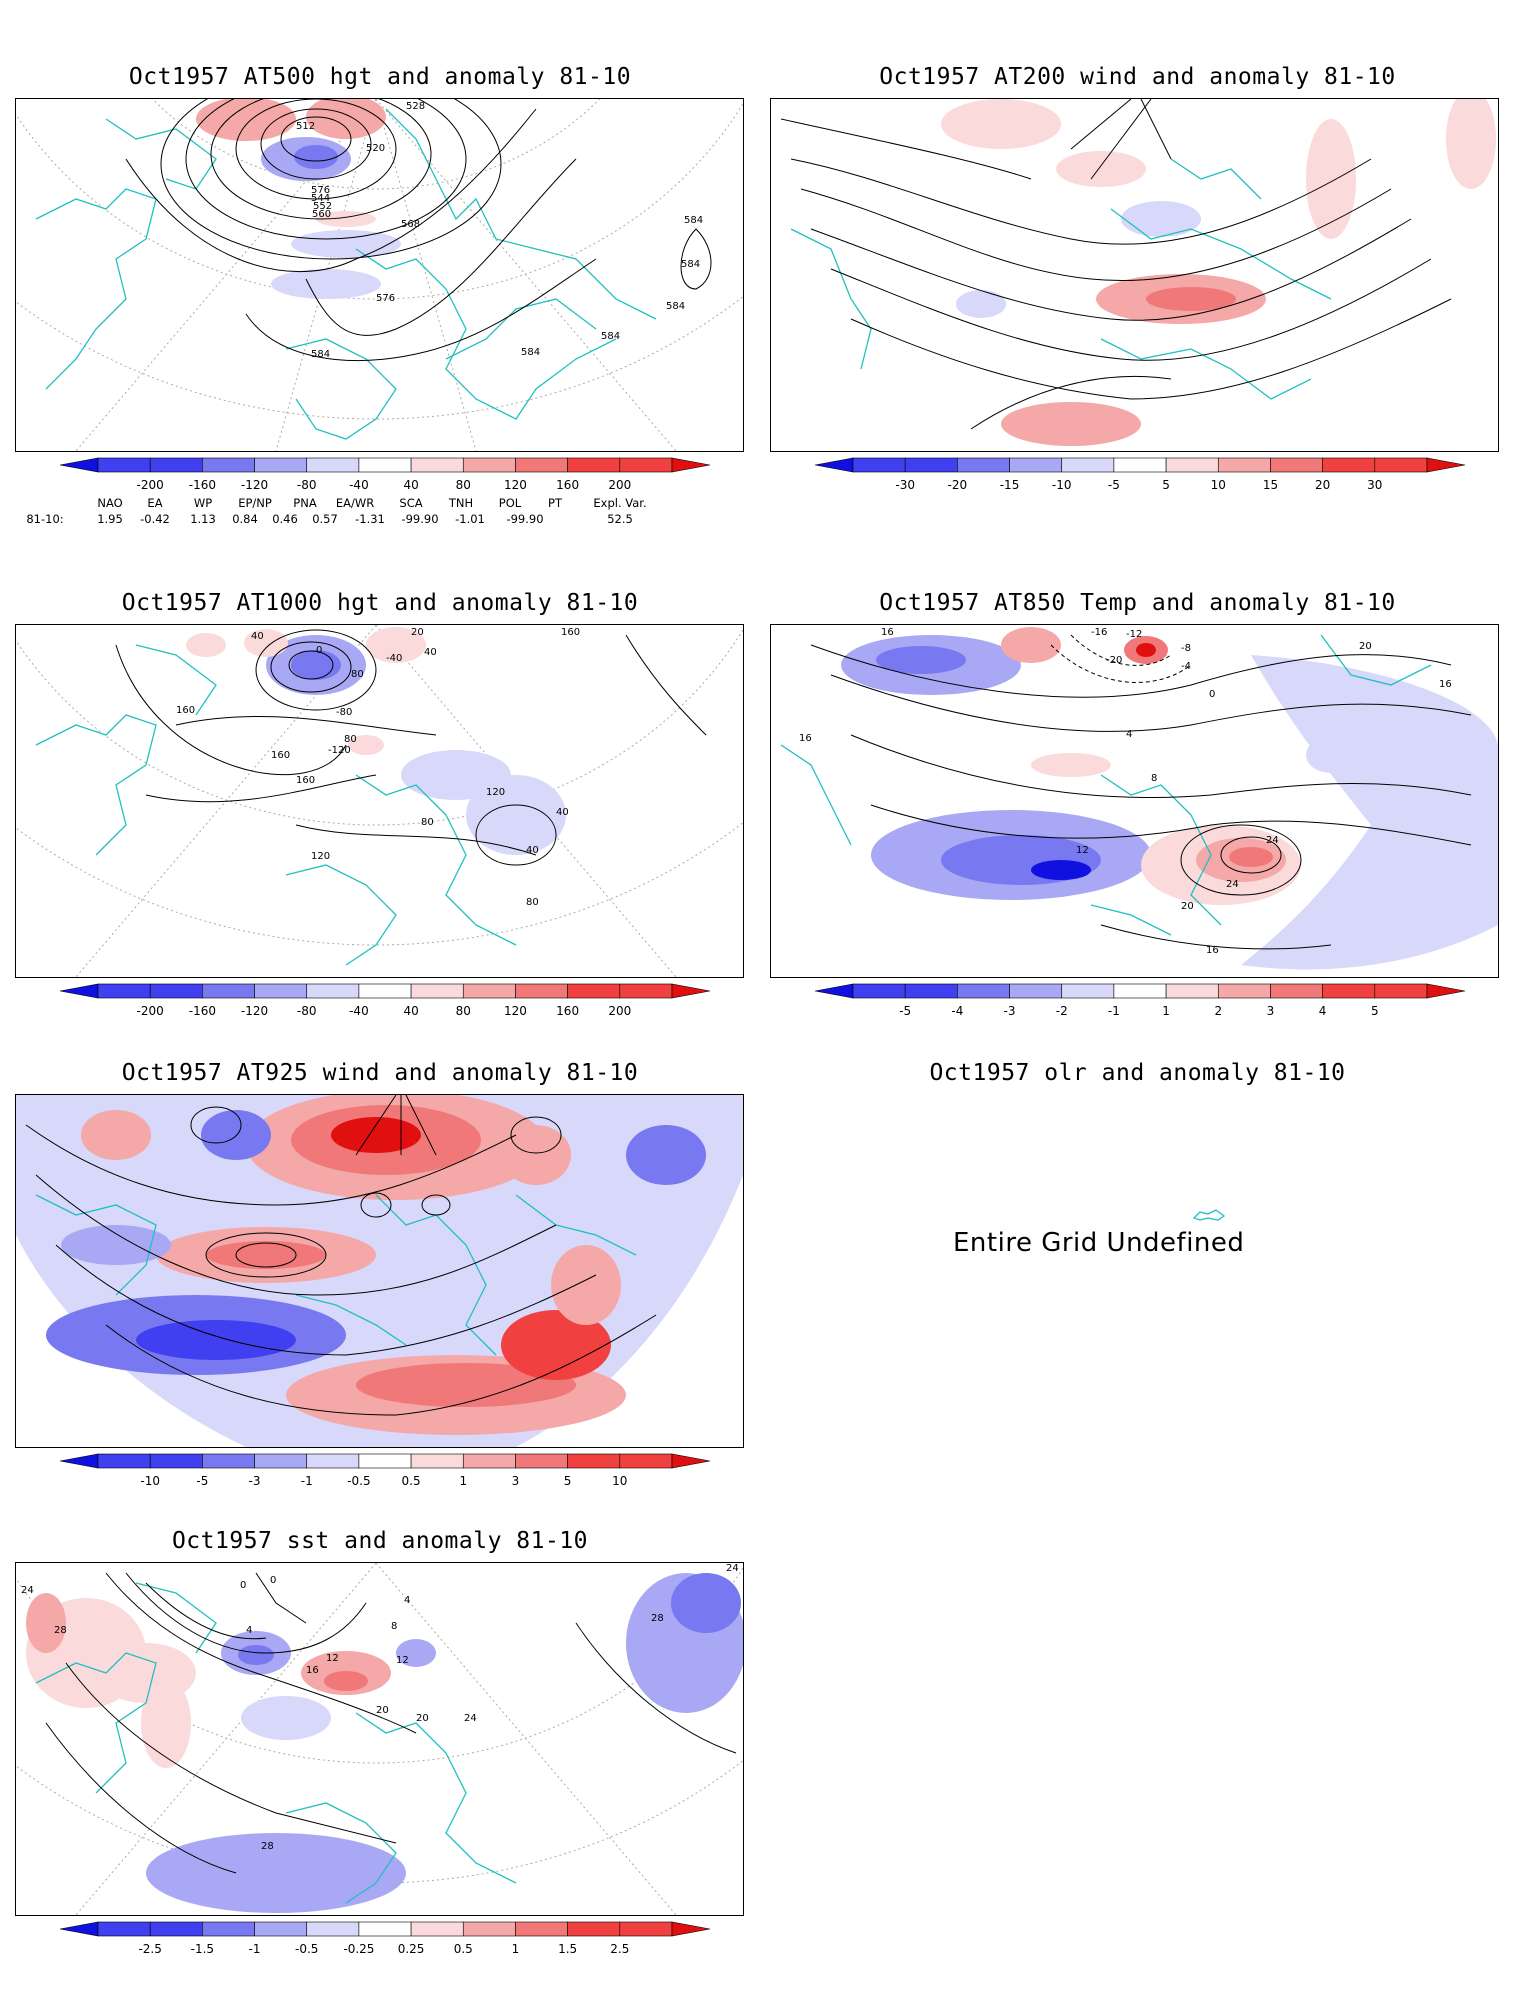 This screenshot has height=2000, width=1520. I want to click on colorbar-tick-label: 120, so click(515, 1011).